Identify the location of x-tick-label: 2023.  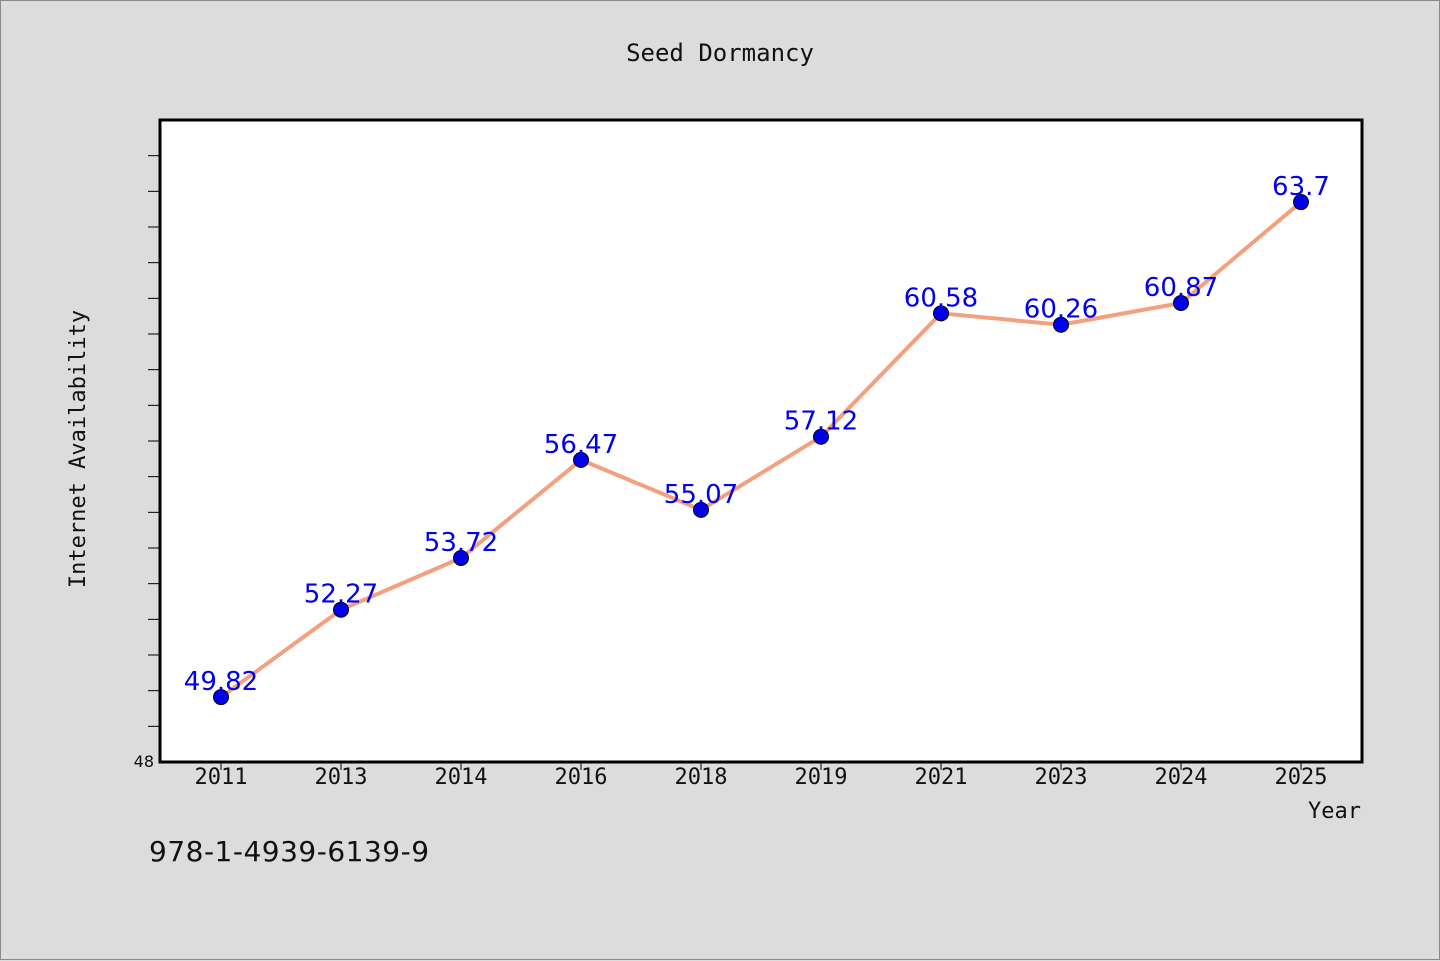
(1061, 777).